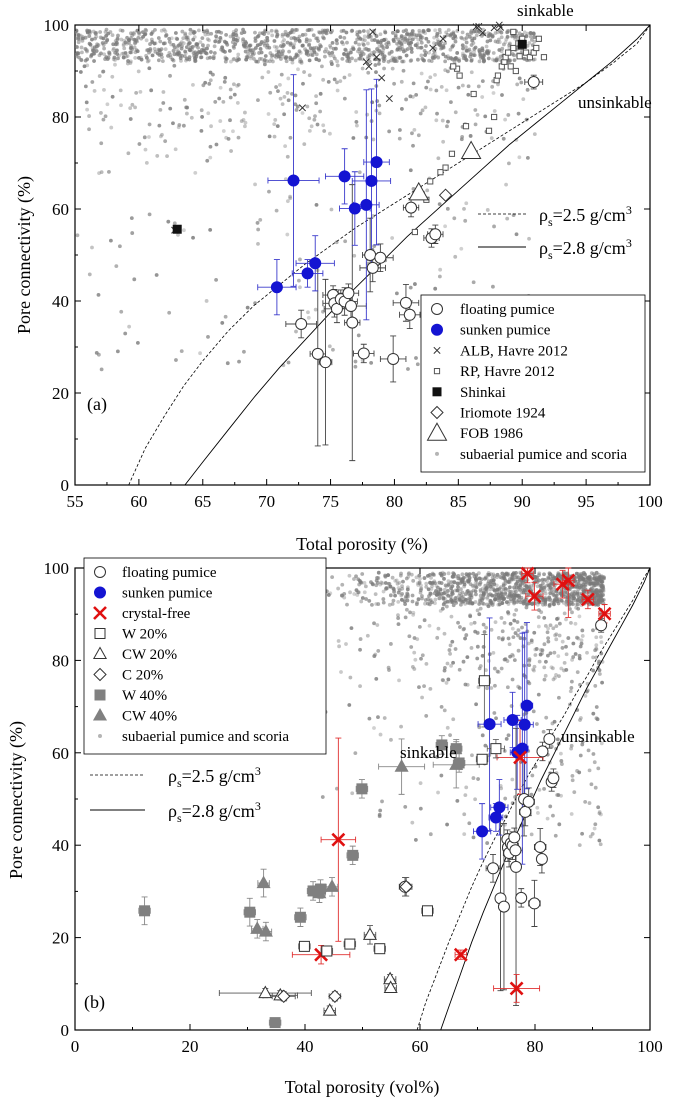  What do you see at coordinates (205, 656) in the screenshot?
I see `legend-box-b` at bounding box center [205, 656].